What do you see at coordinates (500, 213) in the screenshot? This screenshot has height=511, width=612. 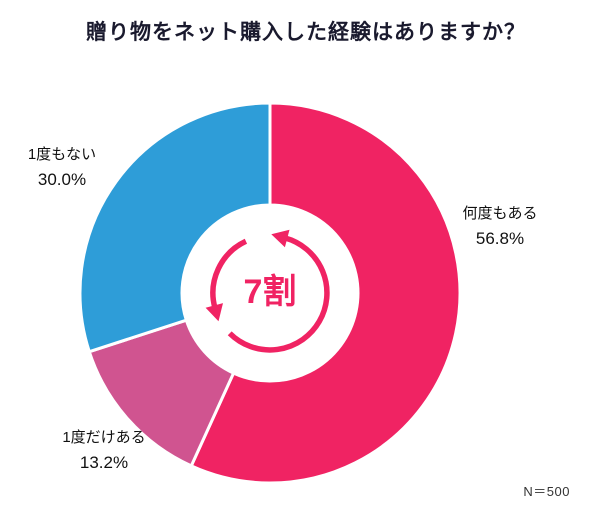 I see `slice-category-label: 何度もある` at bounding box center [500, 213].